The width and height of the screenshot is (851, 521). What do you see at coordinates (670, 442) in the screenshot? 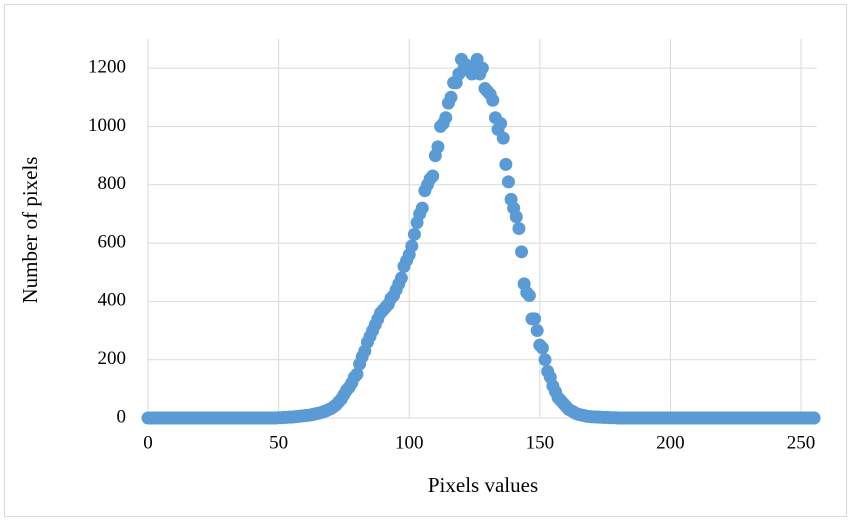
I see `x-tick-label: 200` at bounding box center [670, 442].